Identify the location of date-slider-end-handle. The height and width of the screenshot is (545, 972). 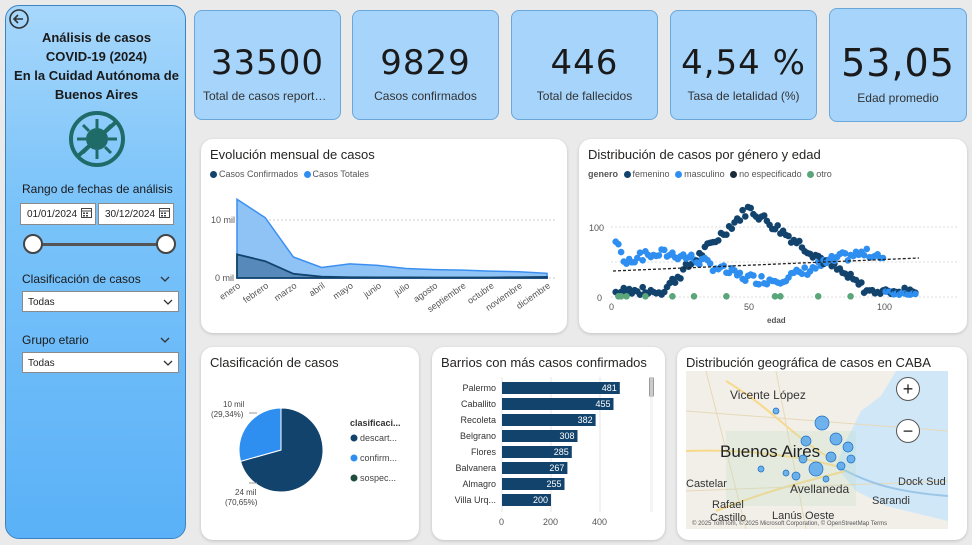
(166, 244).